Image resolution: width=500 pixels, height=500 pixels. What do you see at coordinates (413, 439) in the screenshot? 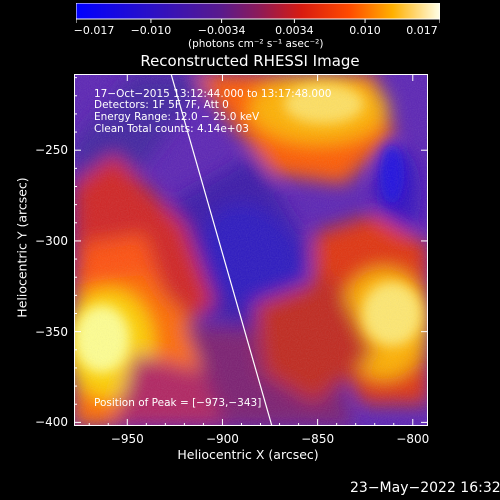
I see `x-tick-label: −800` at bounding box center [413, 439].